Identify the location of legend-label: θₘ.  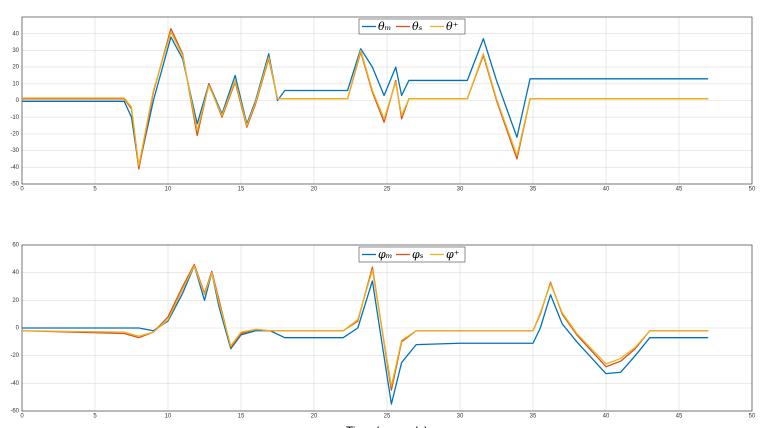
(384, 26).